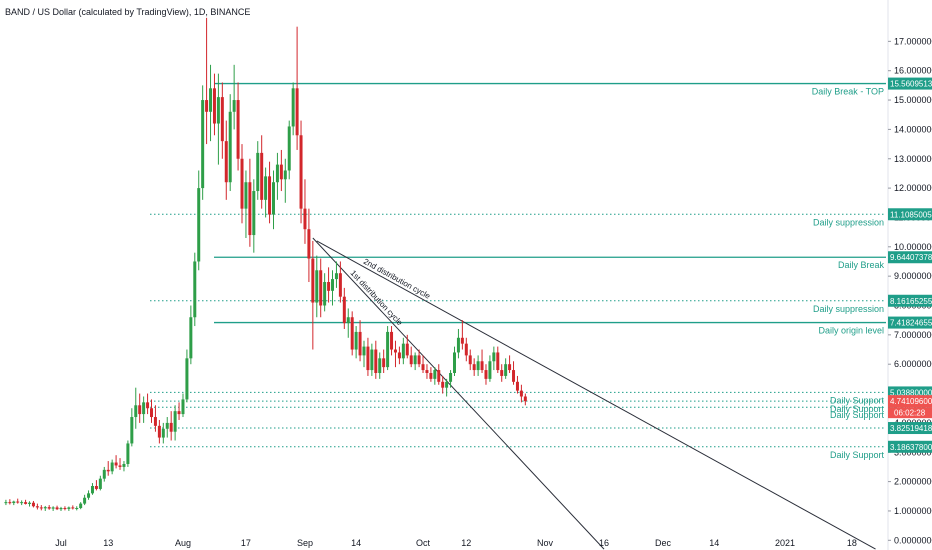  Describe the element at coordinates (246, 543) in the screenshot. I see `x-tick-label: 17` at that location.